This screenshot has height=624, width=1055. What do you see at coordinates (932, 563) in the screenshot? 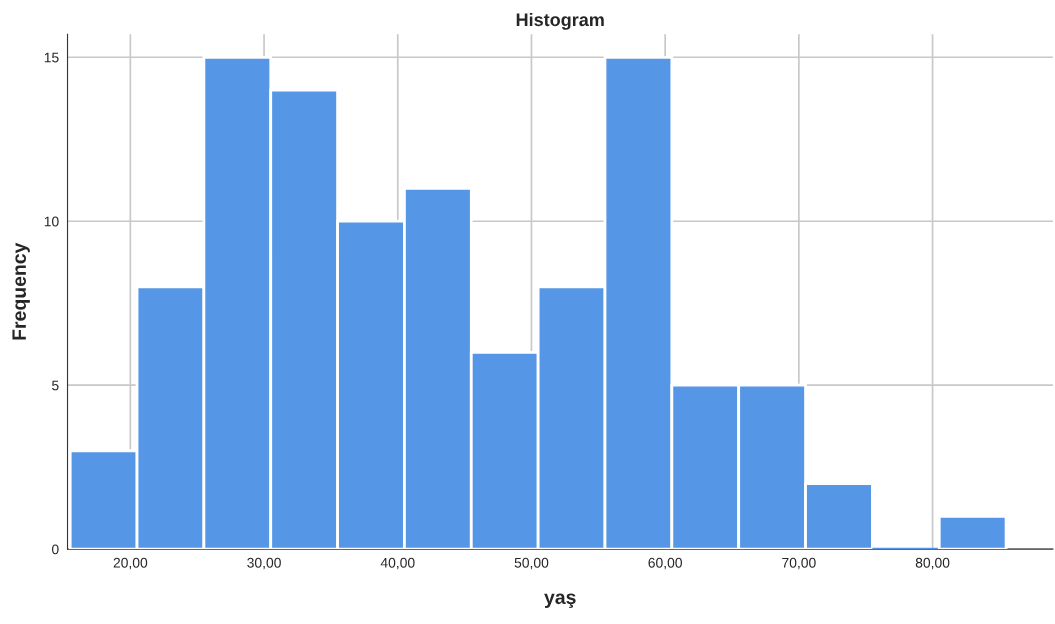
I see `x-tick-label: 80,00` at bounding box center [932, 563].